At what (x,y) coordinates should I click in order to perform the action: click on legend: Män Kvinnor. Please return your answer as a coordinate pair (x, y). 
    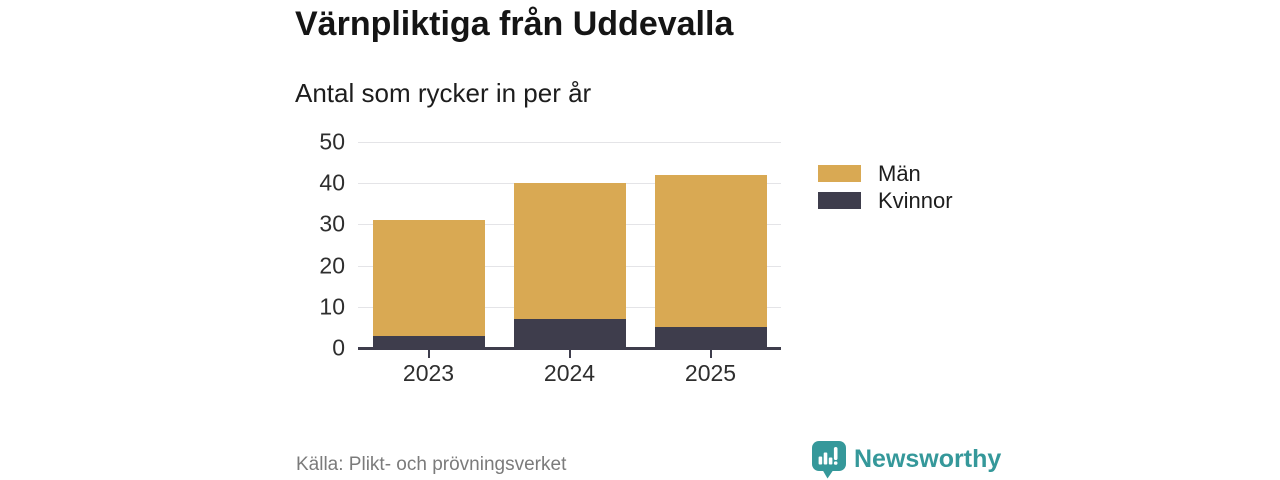
    Looking at the image, I should click on (885, 189).